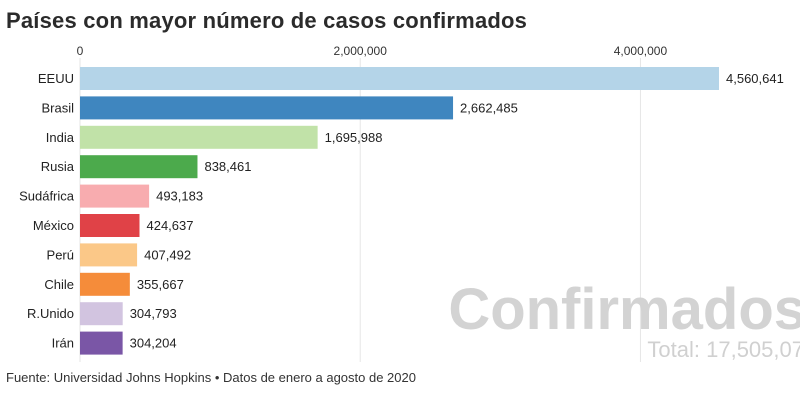 Image resolution: width=800 pixels, height=400 pixels. What do you see at coordinates (167, 254) in the screenshot?
I see `value-label: 407,492` at bounding box center [167, 254].